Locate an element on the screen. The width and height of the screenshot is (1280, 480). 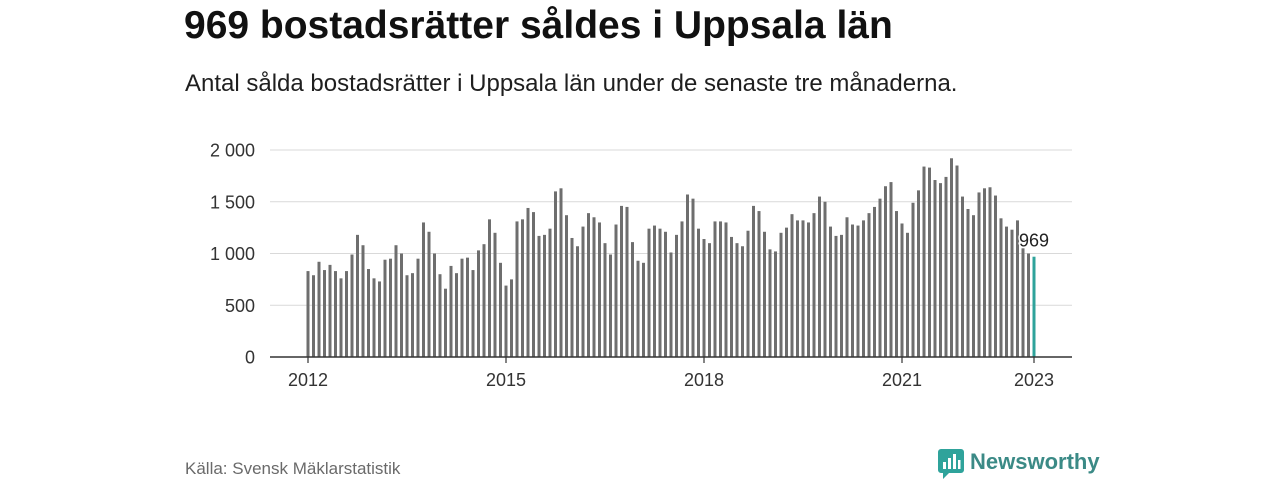
y-tick-label: 1 000 is located at coordinates (232, 254).